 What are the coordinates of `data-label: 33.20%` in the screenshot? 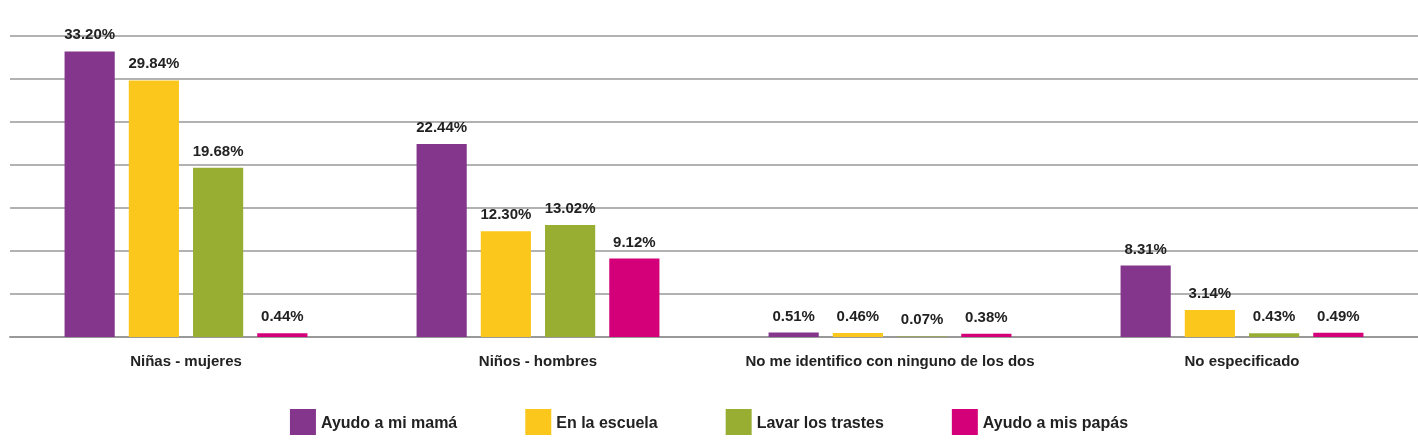 It's located at (90, 34).